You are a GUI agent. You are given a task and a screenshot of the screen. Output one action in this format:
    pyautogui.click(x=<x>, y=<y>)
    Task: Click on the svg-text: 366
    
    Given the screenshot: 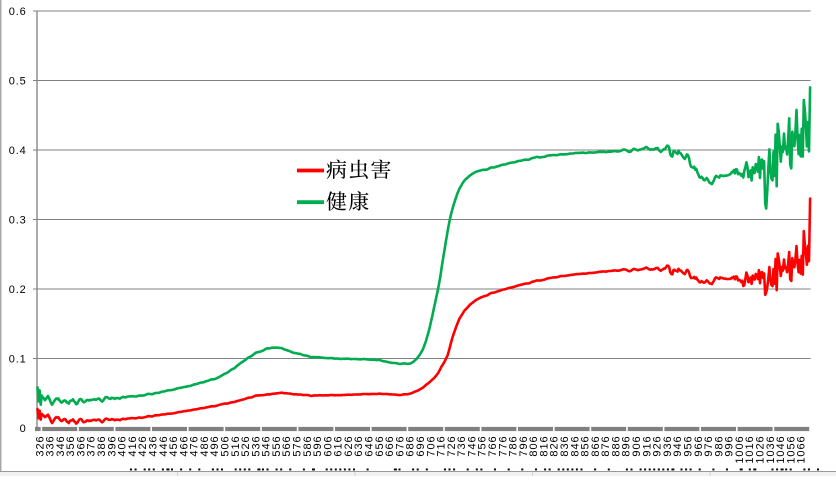 What is the action you would take?
    pyautogui.click(x=81, y=446)
    